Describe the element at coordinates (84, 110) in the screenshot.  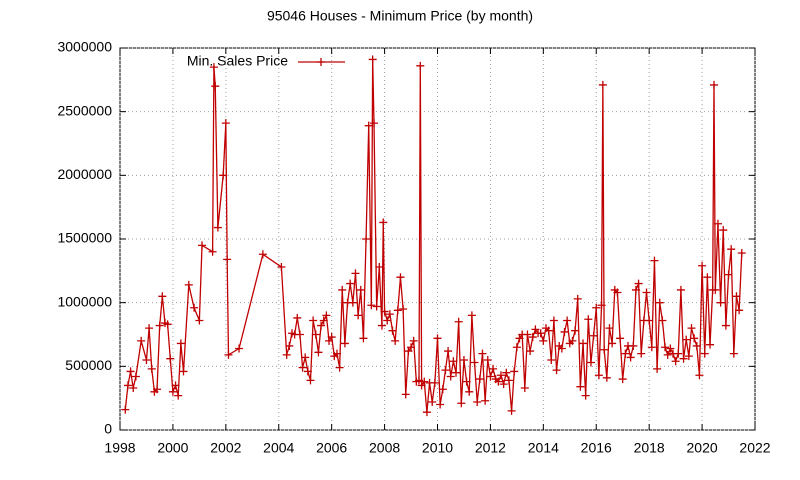
I see `y-tick-label: 2500000` at that location.